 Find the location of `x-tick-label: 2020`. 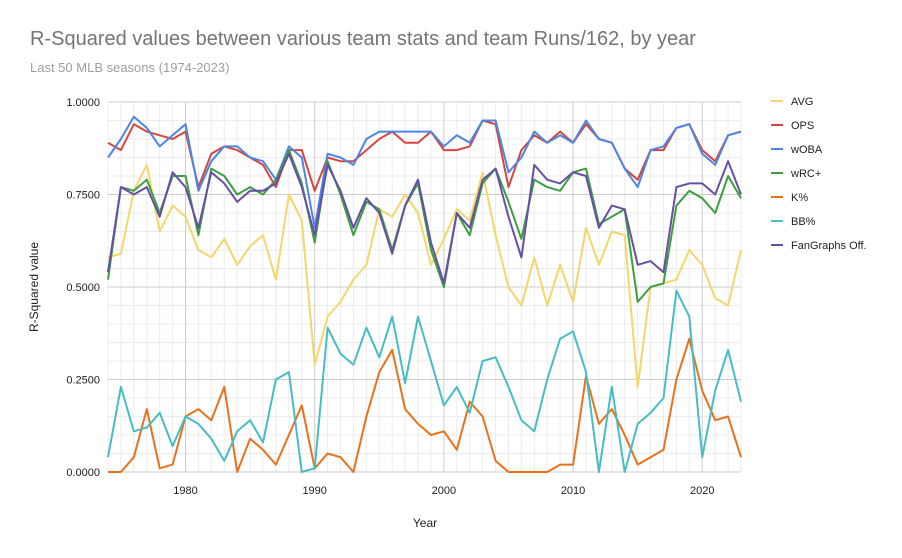

x-tick-label: 2020 is located at coordinates (702, 491).